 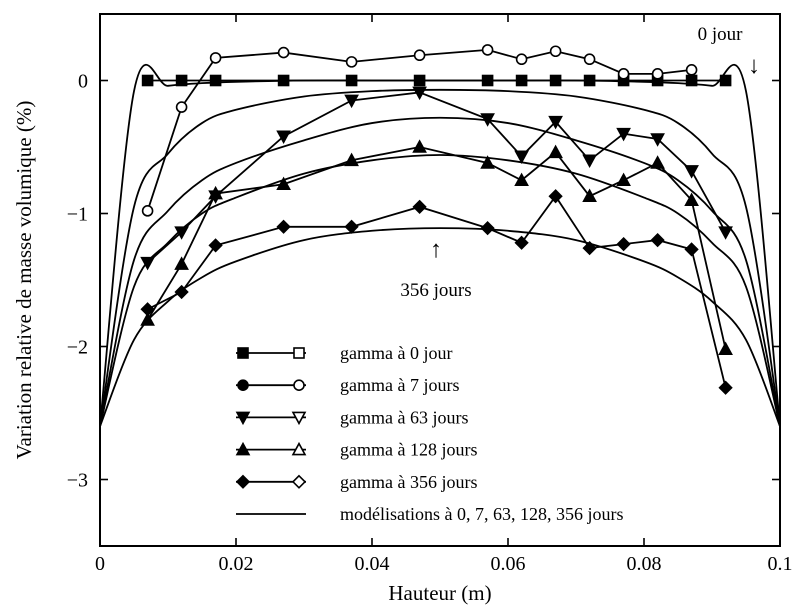 What do you see at coordinates (236, 564) in the screenshot?
I see `x-tick-label: 0.02` at bounding box center [236, 564].